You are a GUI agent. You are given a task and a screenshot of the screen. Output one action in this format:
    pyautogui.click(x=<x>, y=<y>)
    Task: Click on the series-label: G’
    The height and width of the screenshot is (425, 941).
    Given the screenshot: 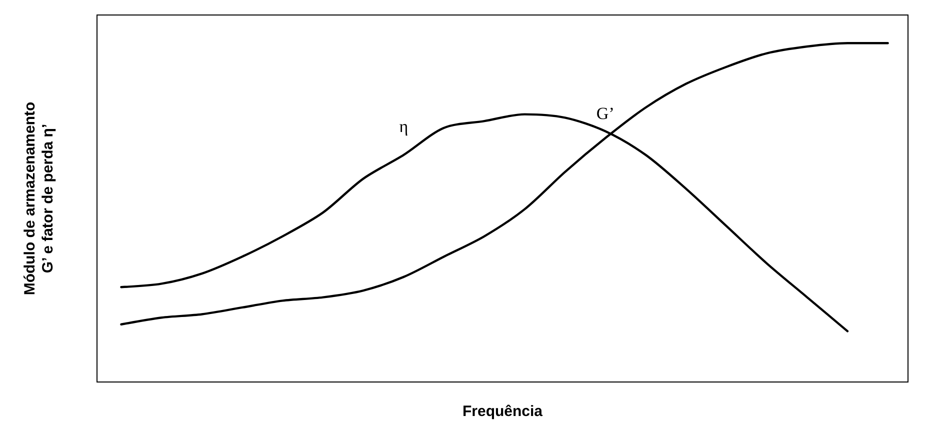 What is the action you would take?
    pyautogui.click(x=605, y=114)
    